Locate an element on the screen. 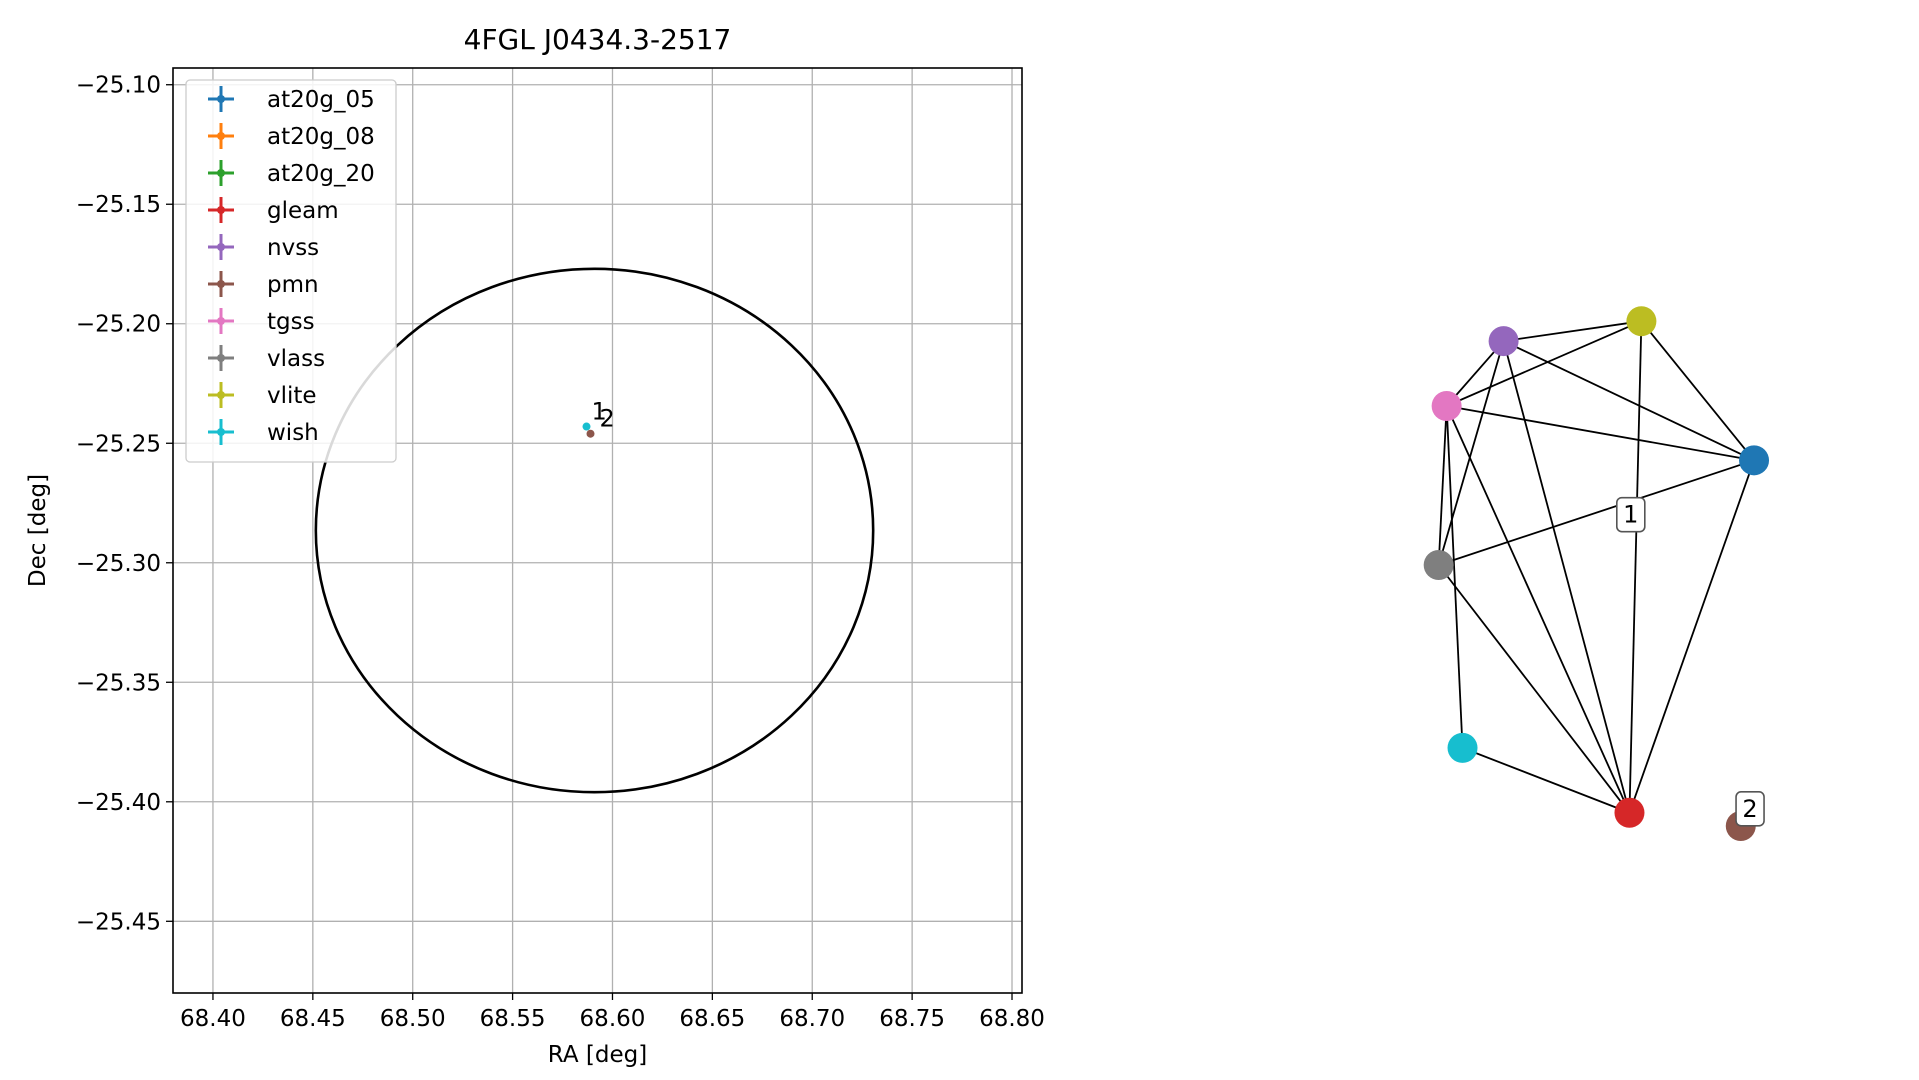 This screenshot has width=1919, height=1080. x-tick-label: 68.75 is located at coordinates (912, 1019).